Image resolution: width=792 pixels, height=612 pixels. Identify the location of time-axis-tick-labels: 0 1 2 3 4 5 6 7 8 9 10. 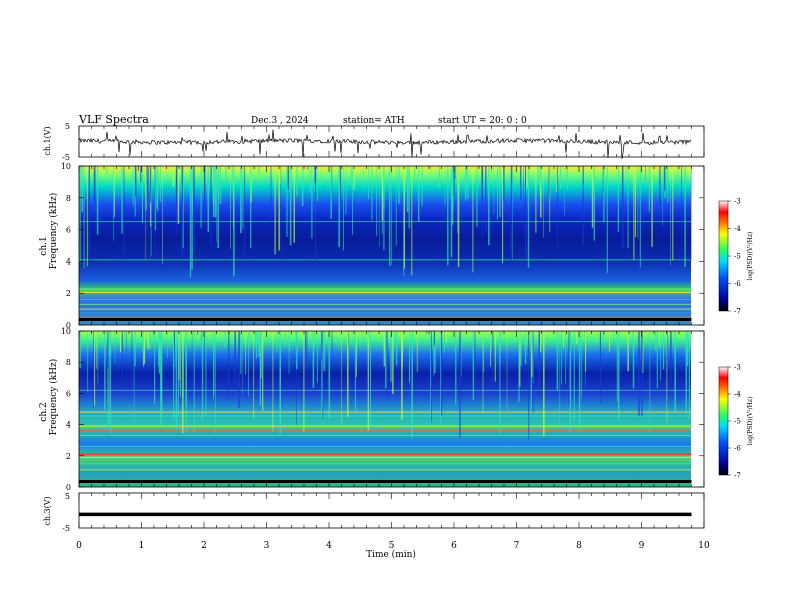
(393, 546).